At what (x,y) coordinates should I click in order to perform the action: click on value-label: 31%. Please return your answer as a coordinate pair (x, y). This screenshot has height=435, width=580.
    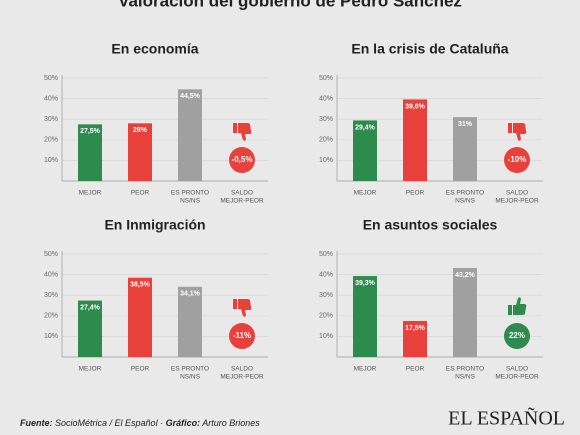
    Looking at the image, I should click on (465, 124).